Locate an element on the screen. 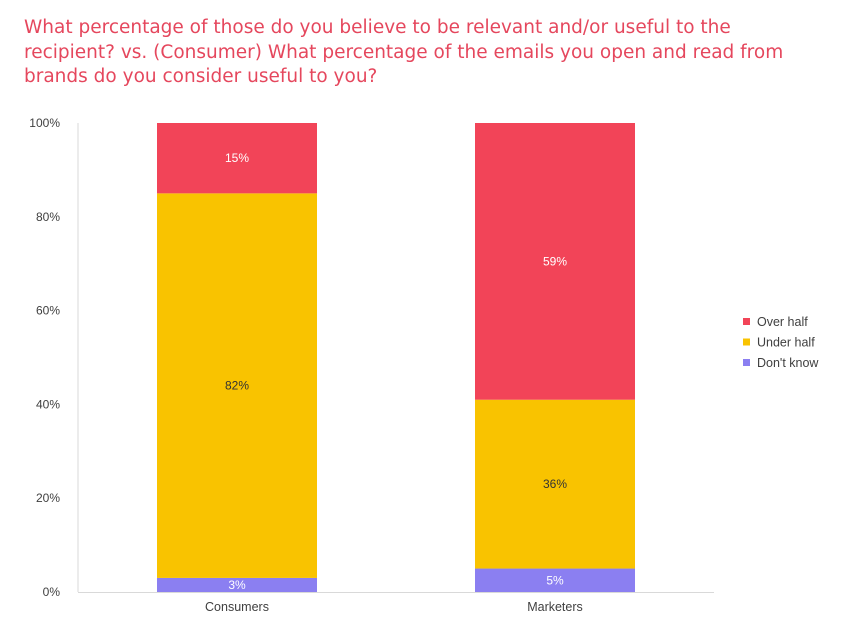 Image resolution: width=848 pixels, height=622 pixels. data-label: 3% is located at coordinates (237, 585).